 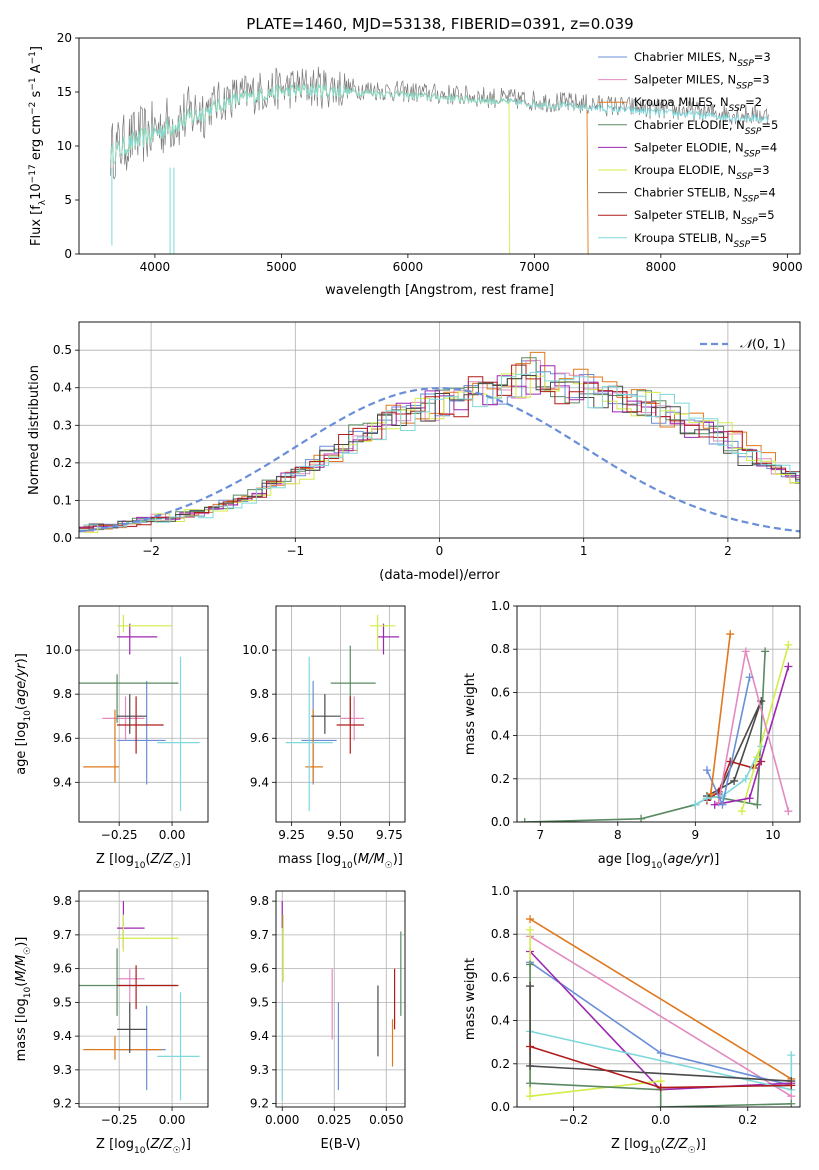 What do you see at coordinates (584, 551) in the screenshot?
I see `x-tick-label: 1` at bounding box center [584, 551].